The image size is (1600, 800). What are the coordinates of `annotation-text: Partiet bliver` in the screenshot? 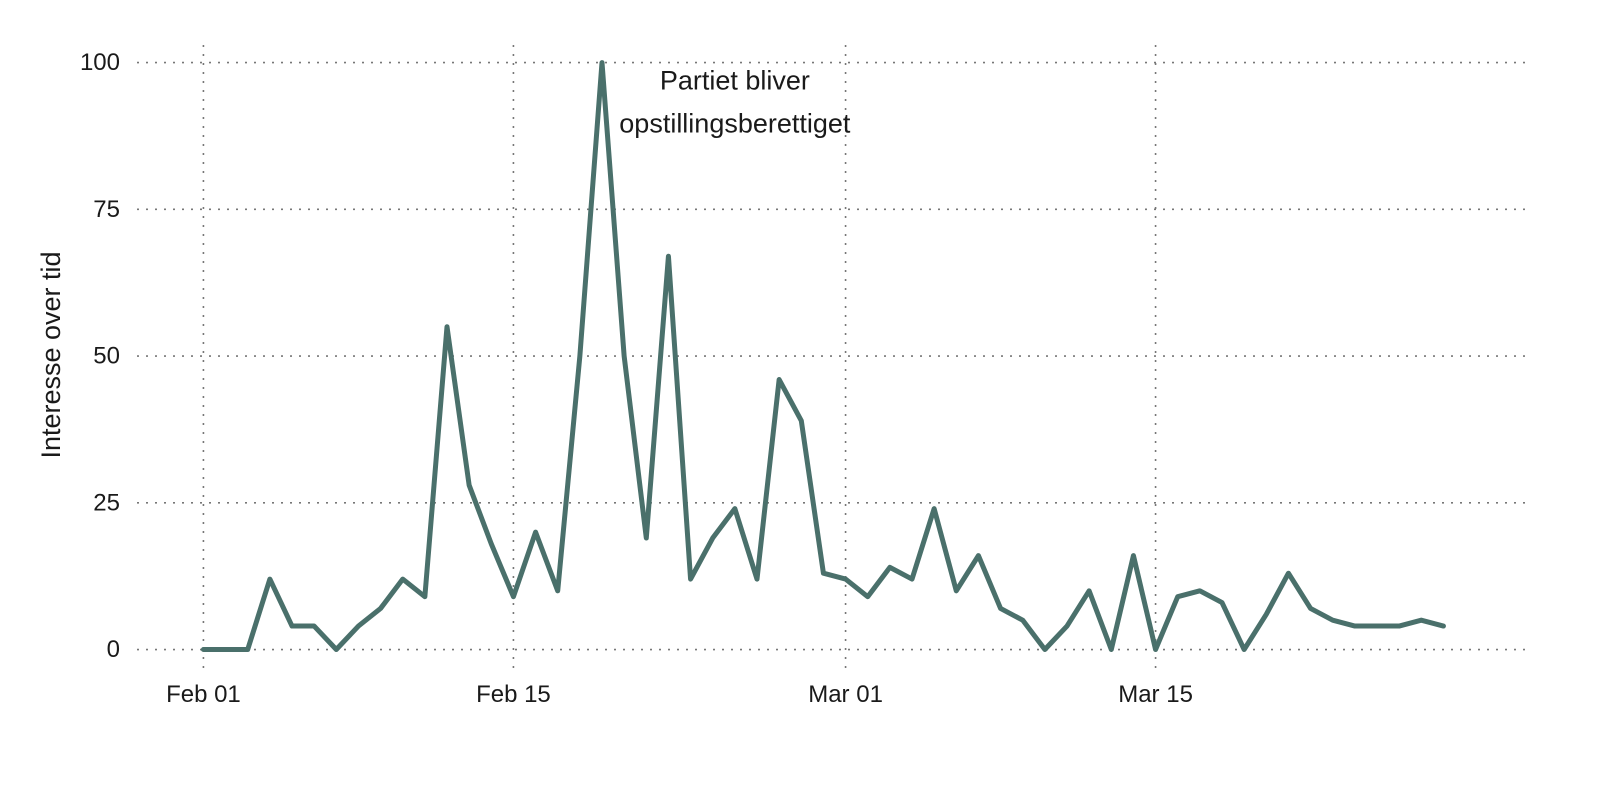 It's located at (735, 81).